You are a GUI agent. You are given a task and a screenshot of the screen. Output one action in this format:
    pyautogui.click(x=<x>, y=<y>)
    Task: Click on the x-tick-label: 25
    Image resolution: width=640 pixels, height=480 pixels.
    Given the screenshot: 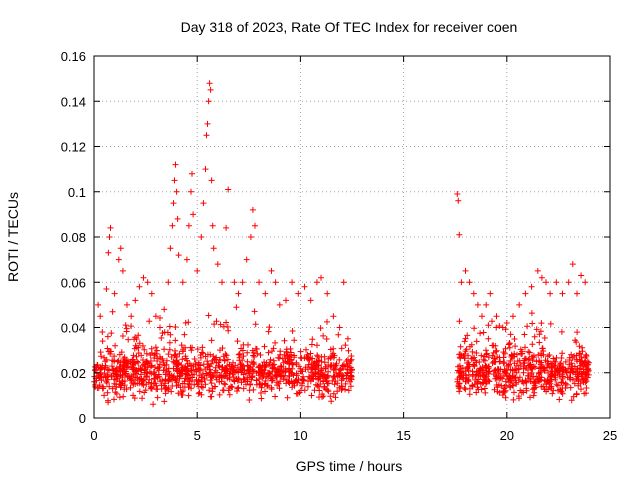 What is the action you would take?
    pyautogui.click(x=610, y=435)
    